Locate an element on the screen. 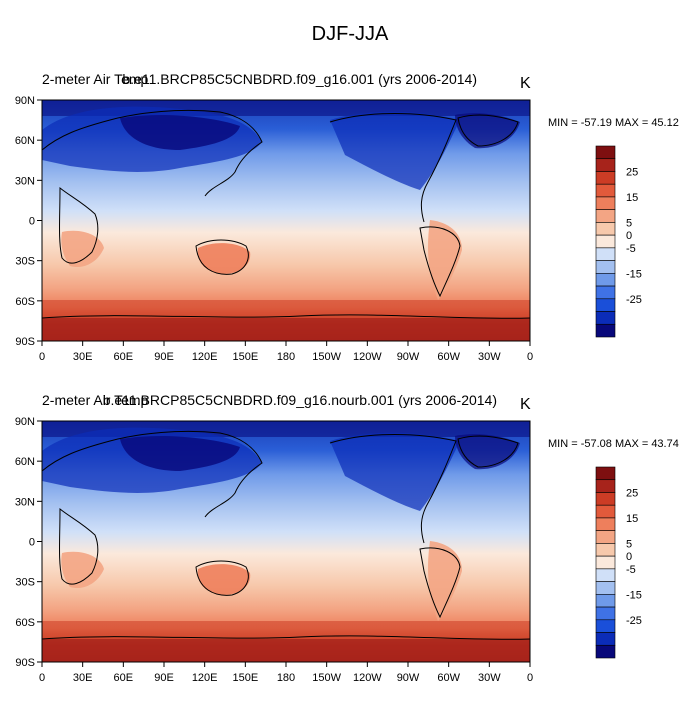 Image resolution: width=700 pixels, height=705 pixels. map-top-namerica-cold is located at coordinates (395, 150).